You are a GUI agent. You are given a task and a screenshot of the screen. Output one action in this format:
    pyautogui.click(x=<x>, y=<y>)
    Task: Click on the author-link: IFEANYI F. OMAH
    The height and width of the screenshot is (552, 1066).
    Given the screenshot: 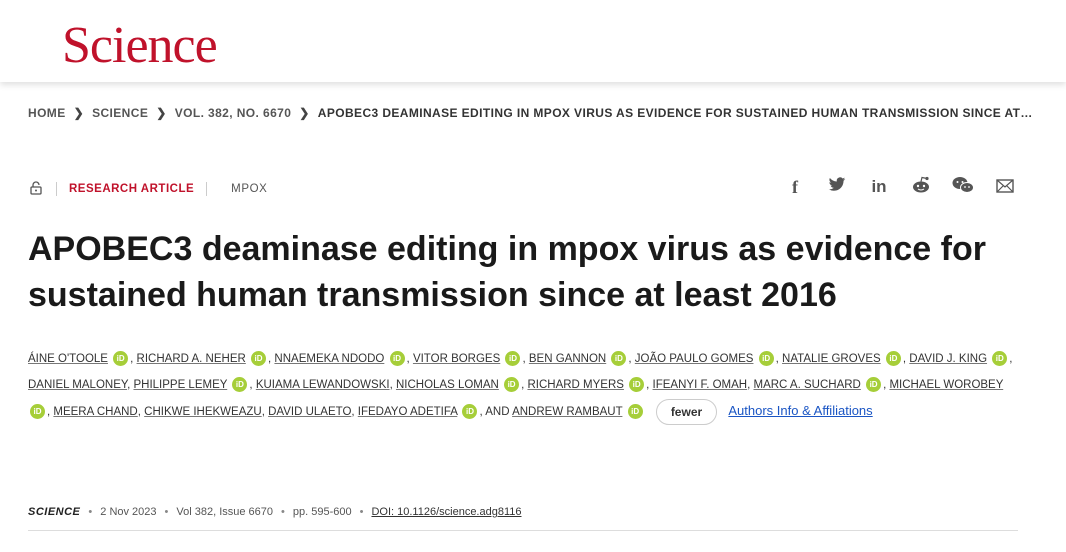 What is the action you would take?
    pyautogui.click(x=700, y=385)
    